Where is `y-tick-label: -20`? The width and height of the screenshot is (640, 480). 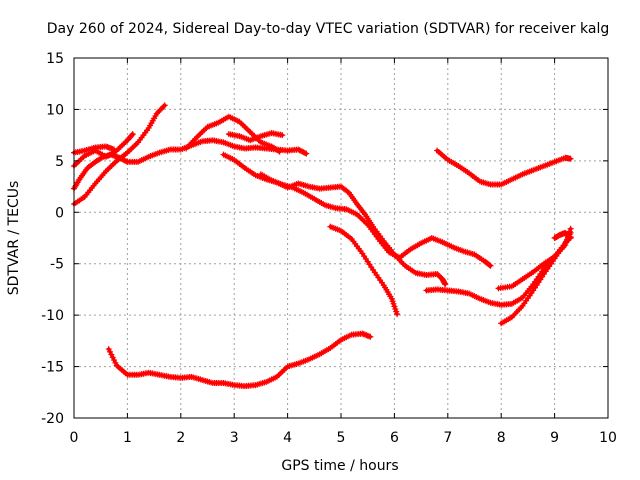 y-tick-label: -20 is located at coordinates (52, 419).